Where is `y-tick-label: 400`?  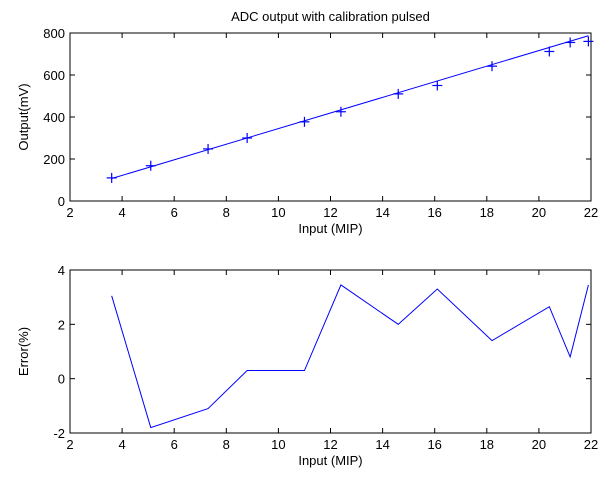 y-tick-label: 400 is located at coordinates (54, 117).